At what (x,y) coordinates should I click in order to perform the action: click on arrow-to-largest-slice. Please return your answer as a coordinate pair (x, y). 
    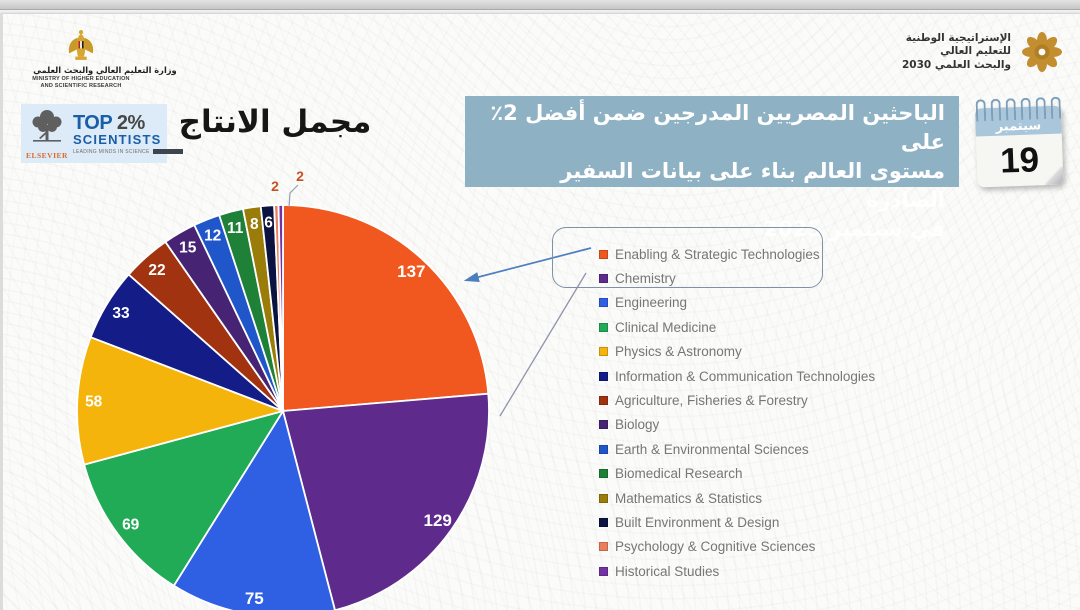
    Looking at the image, I should click on (527, 264).